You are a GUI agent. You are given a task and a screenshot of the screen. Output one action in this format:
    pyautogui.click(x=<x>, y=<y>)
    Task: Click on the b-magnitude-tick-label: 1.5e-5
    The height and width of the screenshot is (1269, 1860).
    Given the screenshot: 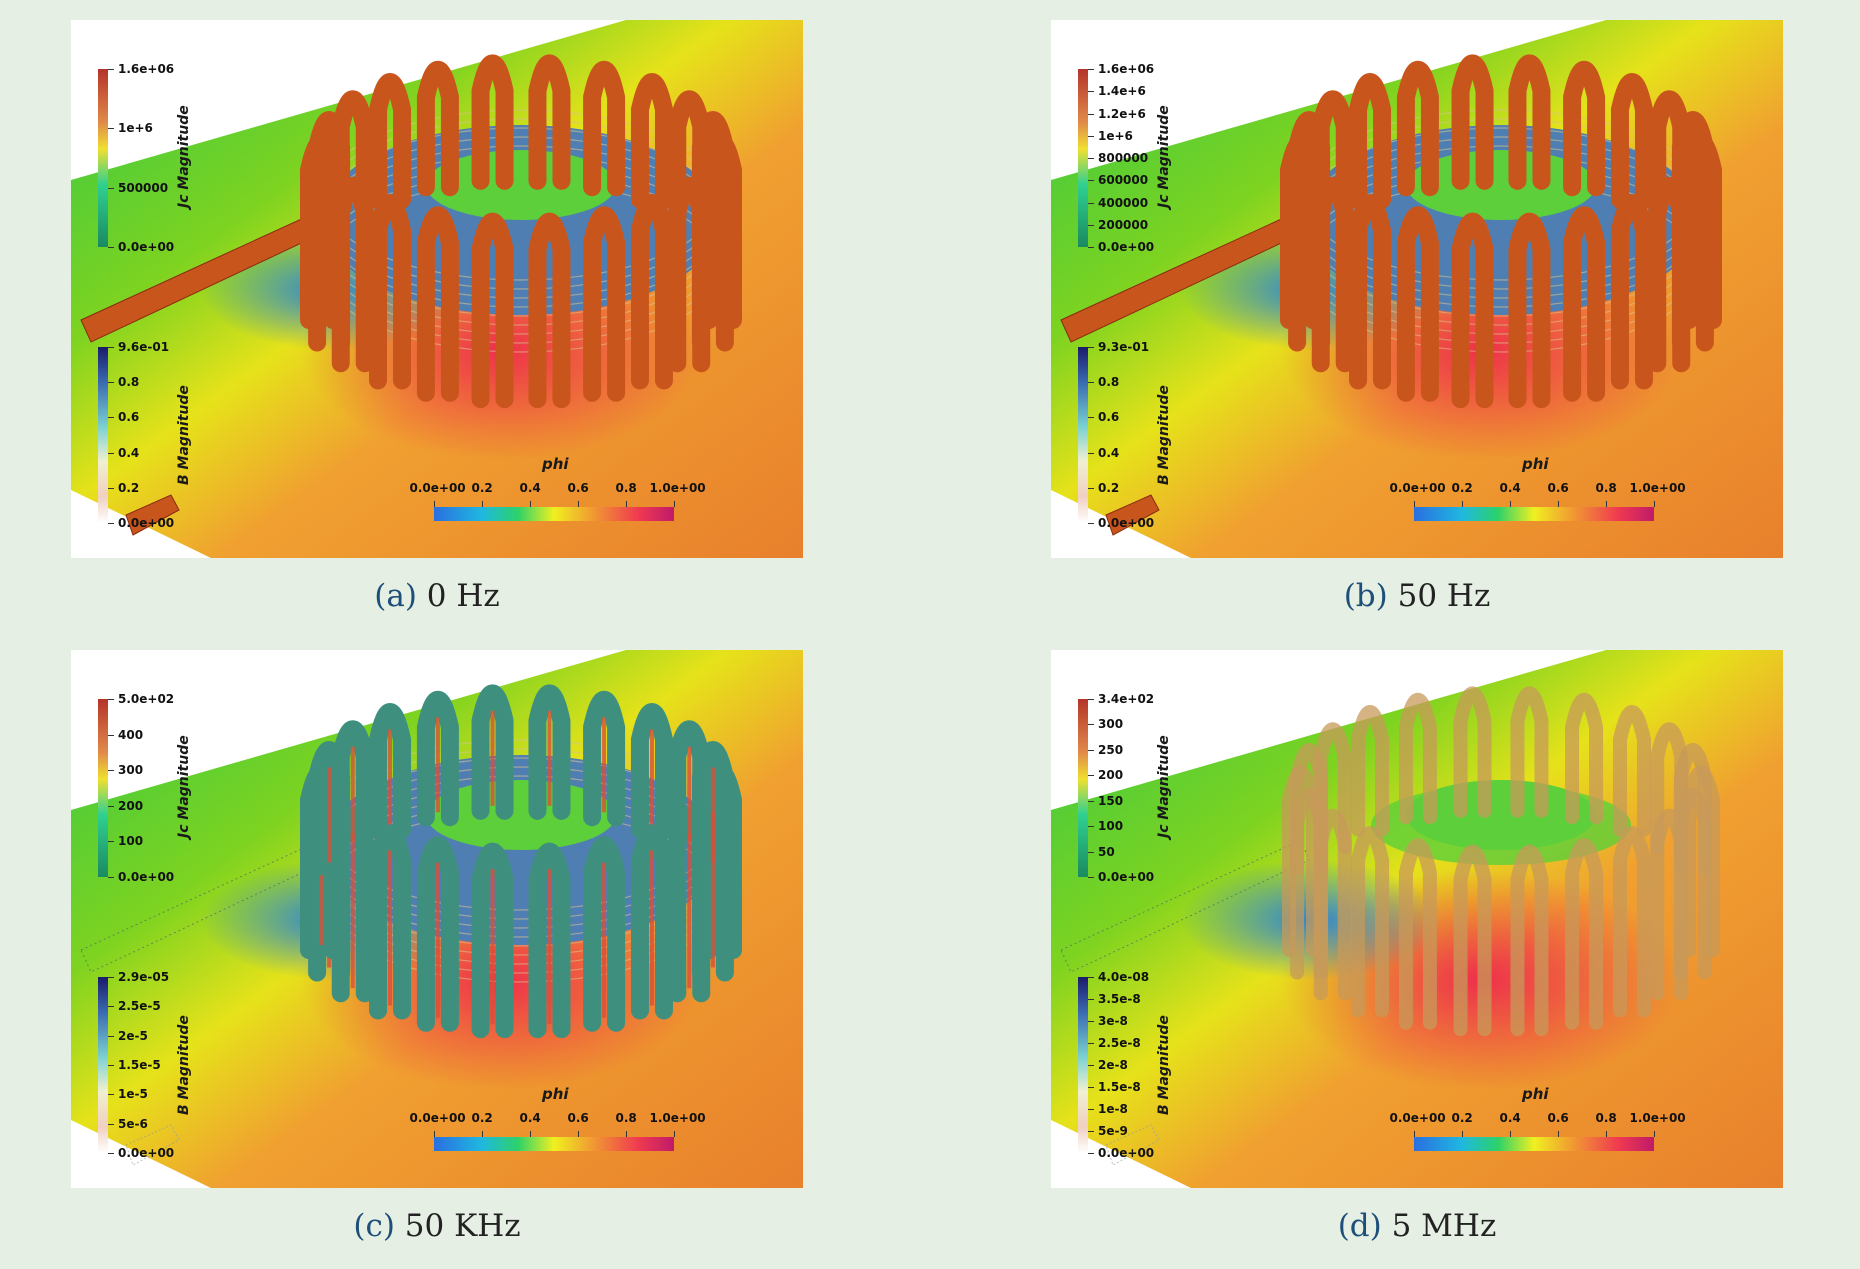 What is the action you would take?
    pyautogui.click(x=139, y=1065)
    